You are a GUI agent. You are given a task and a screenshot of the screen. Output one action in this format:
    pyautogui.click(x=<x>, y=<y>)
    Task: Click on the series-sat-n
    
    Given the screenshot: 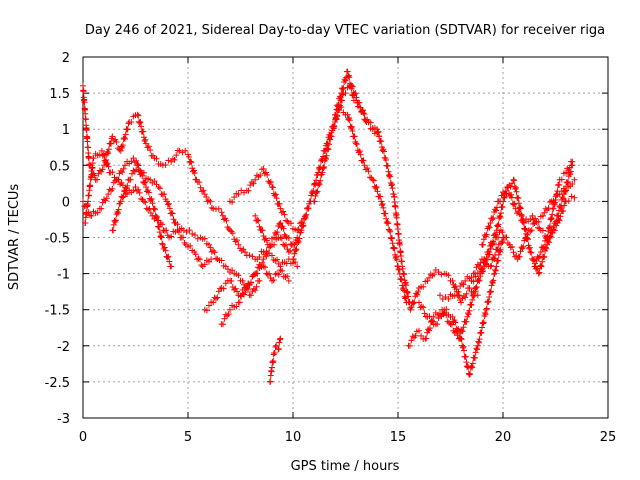 What is the action you would take?
    pyautogui.click(x=461, y=306)
    